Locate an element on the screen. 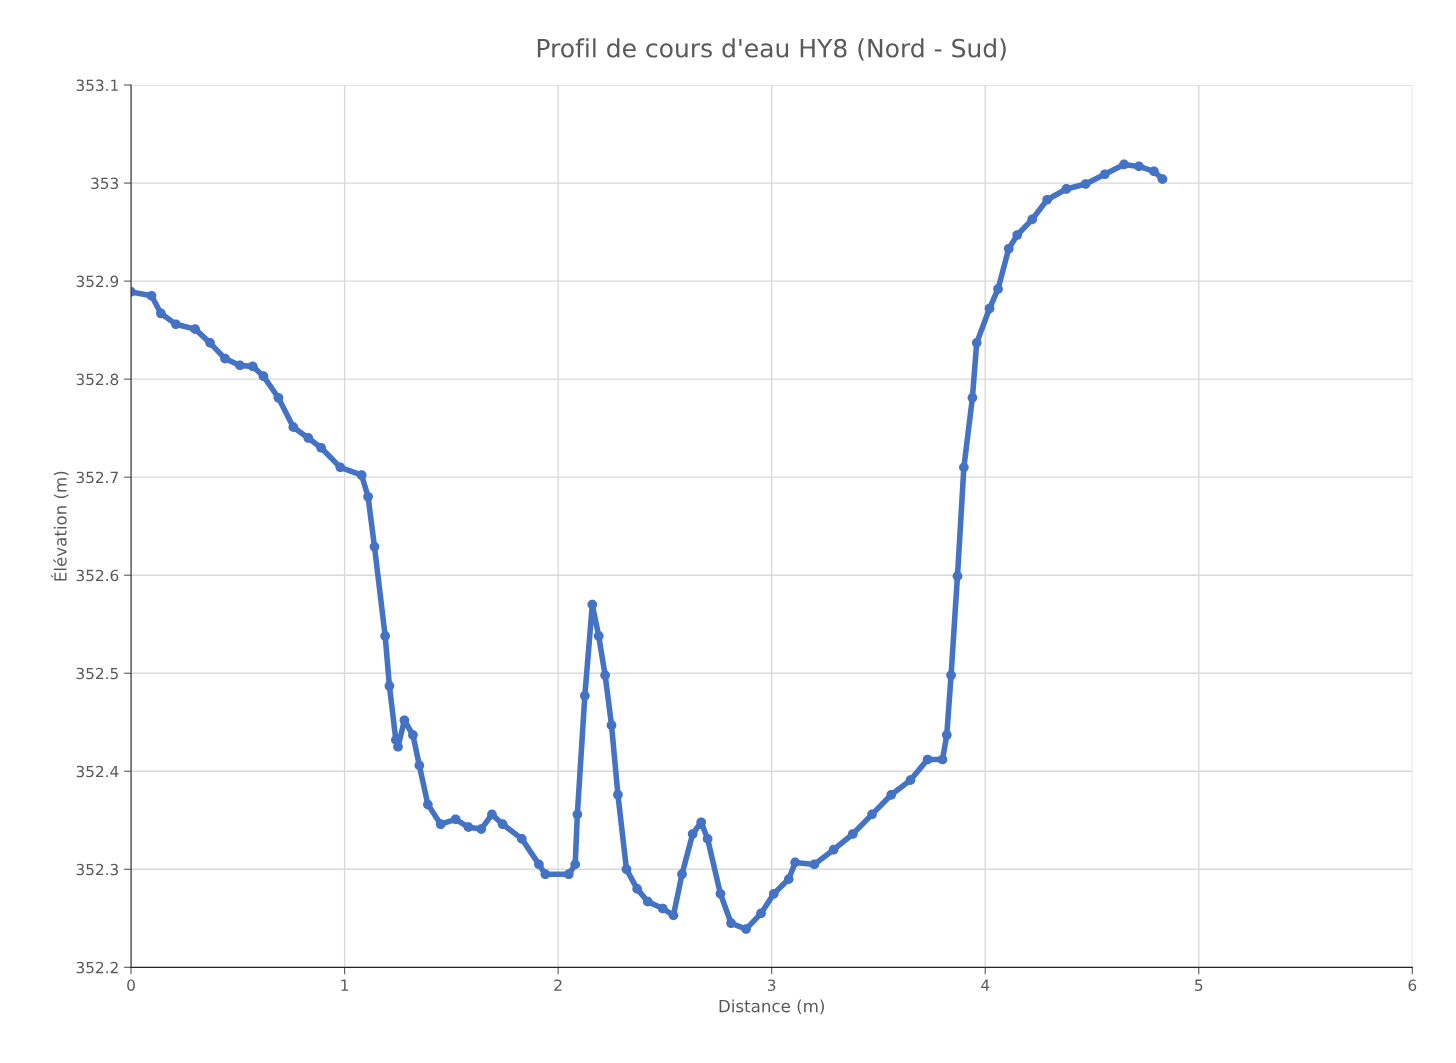 The height and width of the screenshot is (1063, 1456). chart-title: Profil de cours d'eau HY8 (Nord - Sud) is located at coordinates (771, 49).